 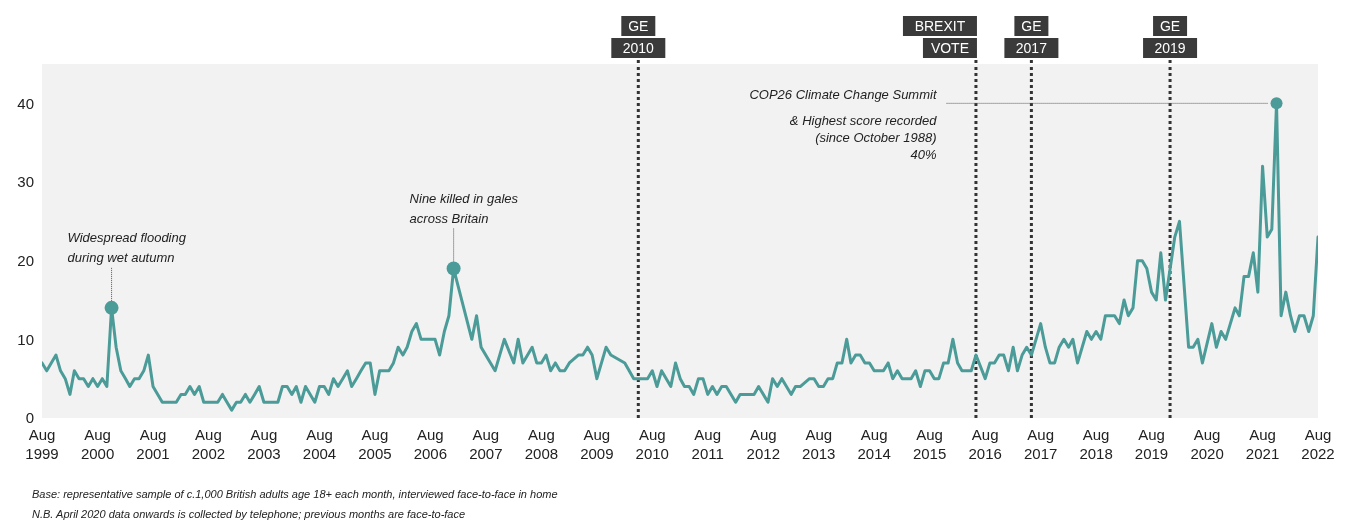 I want to click on y-tick-label: 0, so click(x=29, y=418).